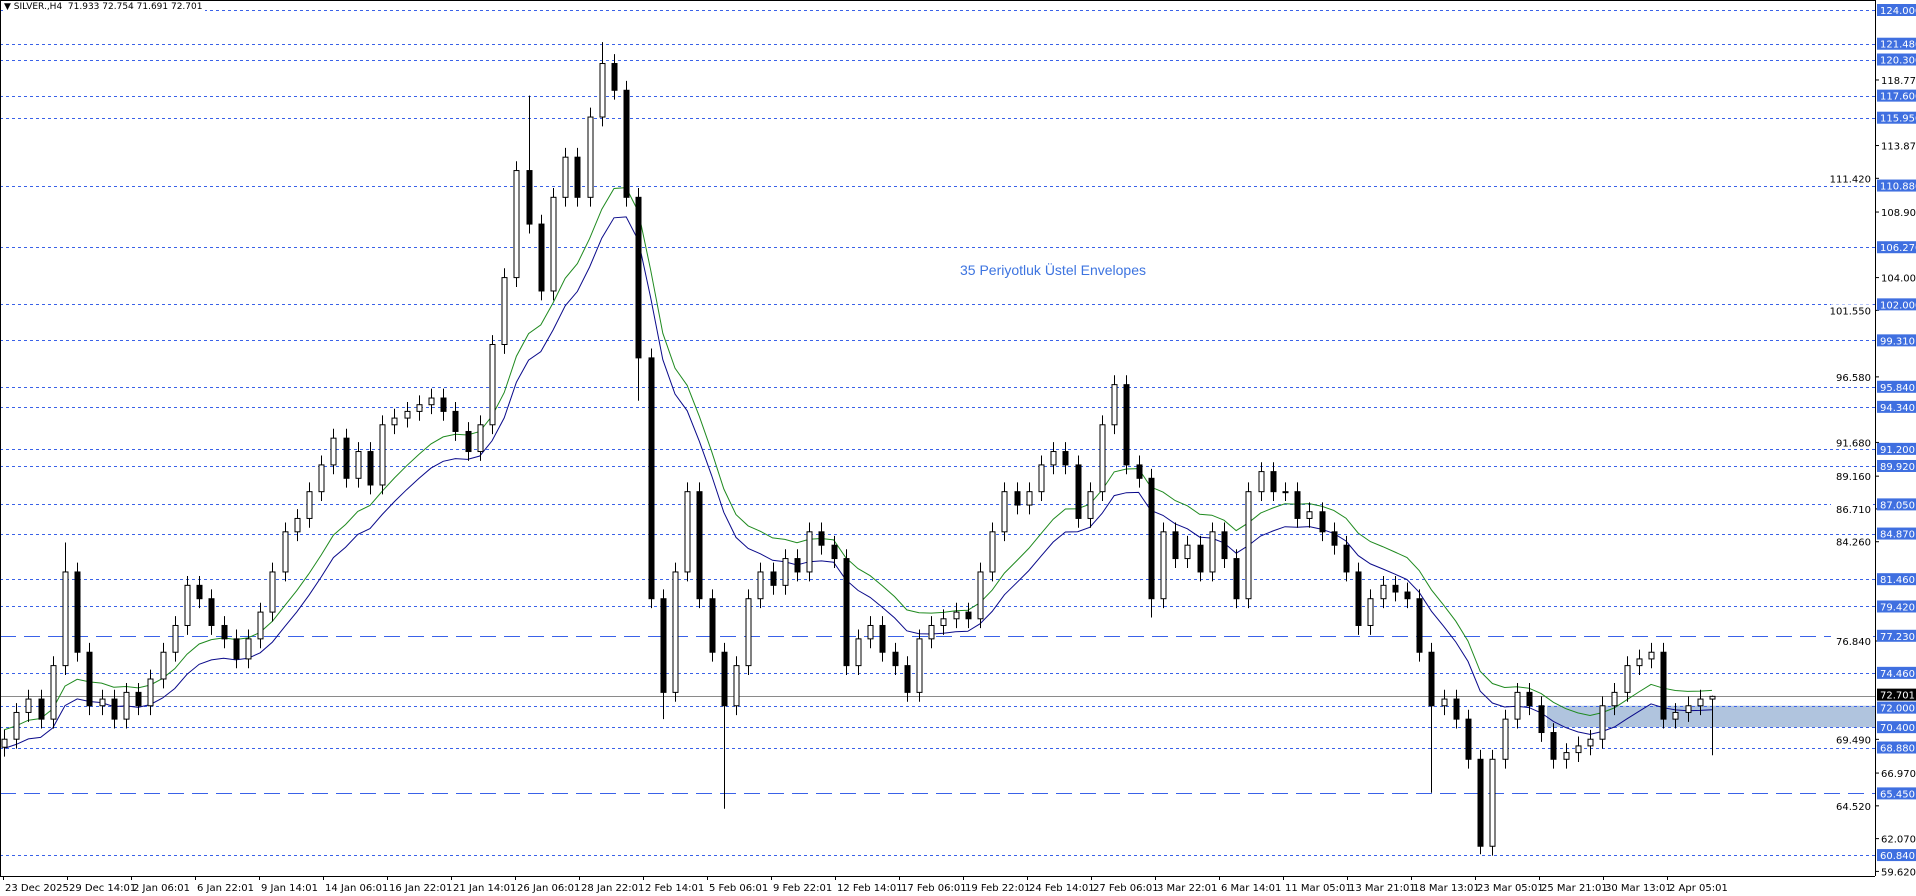 The height and width of the screenshot is (896, 1916). I want to click on level-label-text: 120.300, so click(1898, 61).